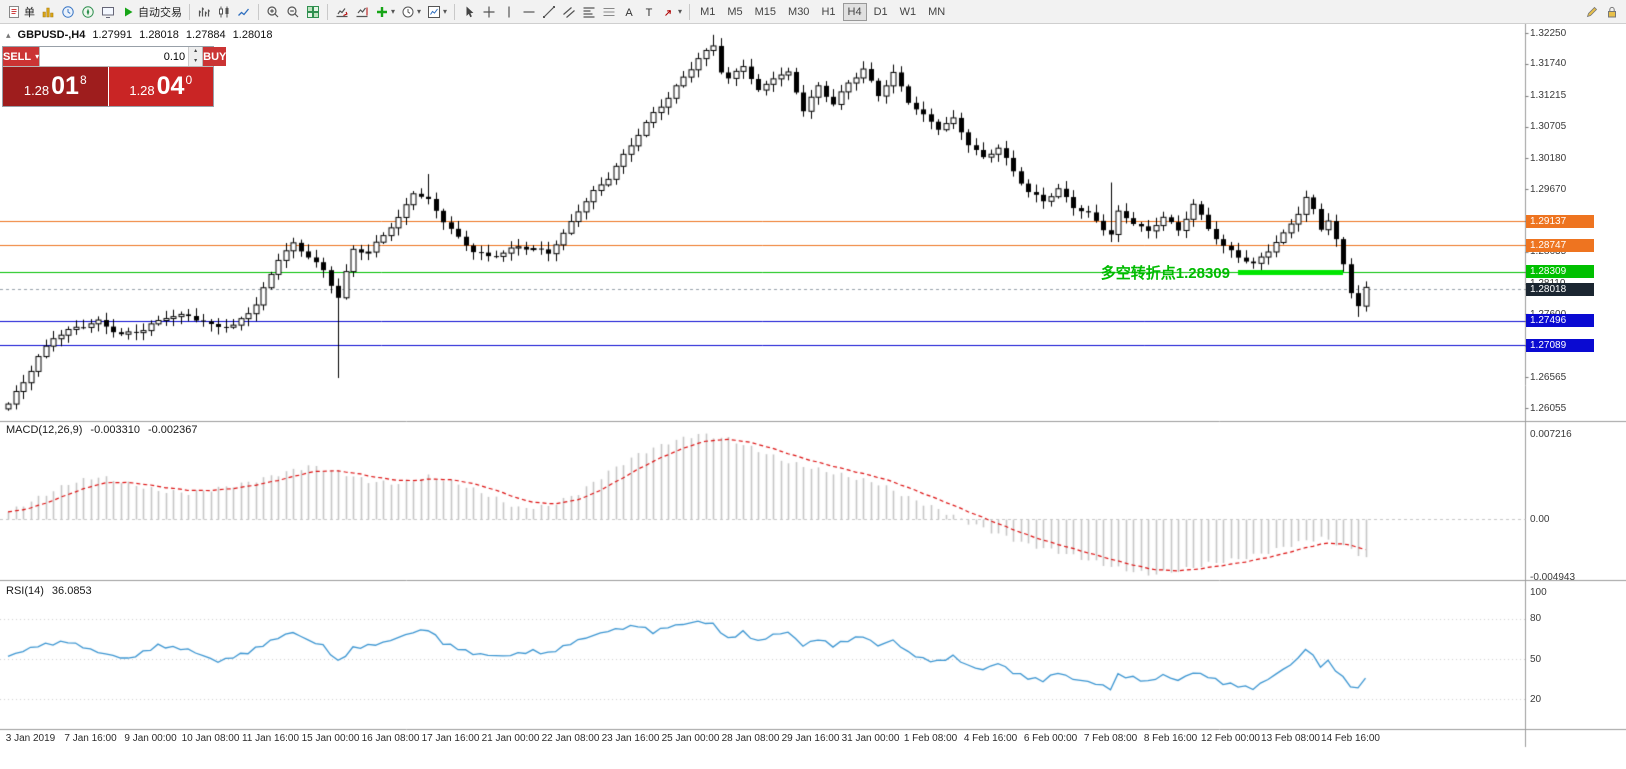 This screenshot has width=1626, height=769. Describe the element at coordinates (735, 11) in the screenshot. I see `timeframe-m5: M5` at that location.